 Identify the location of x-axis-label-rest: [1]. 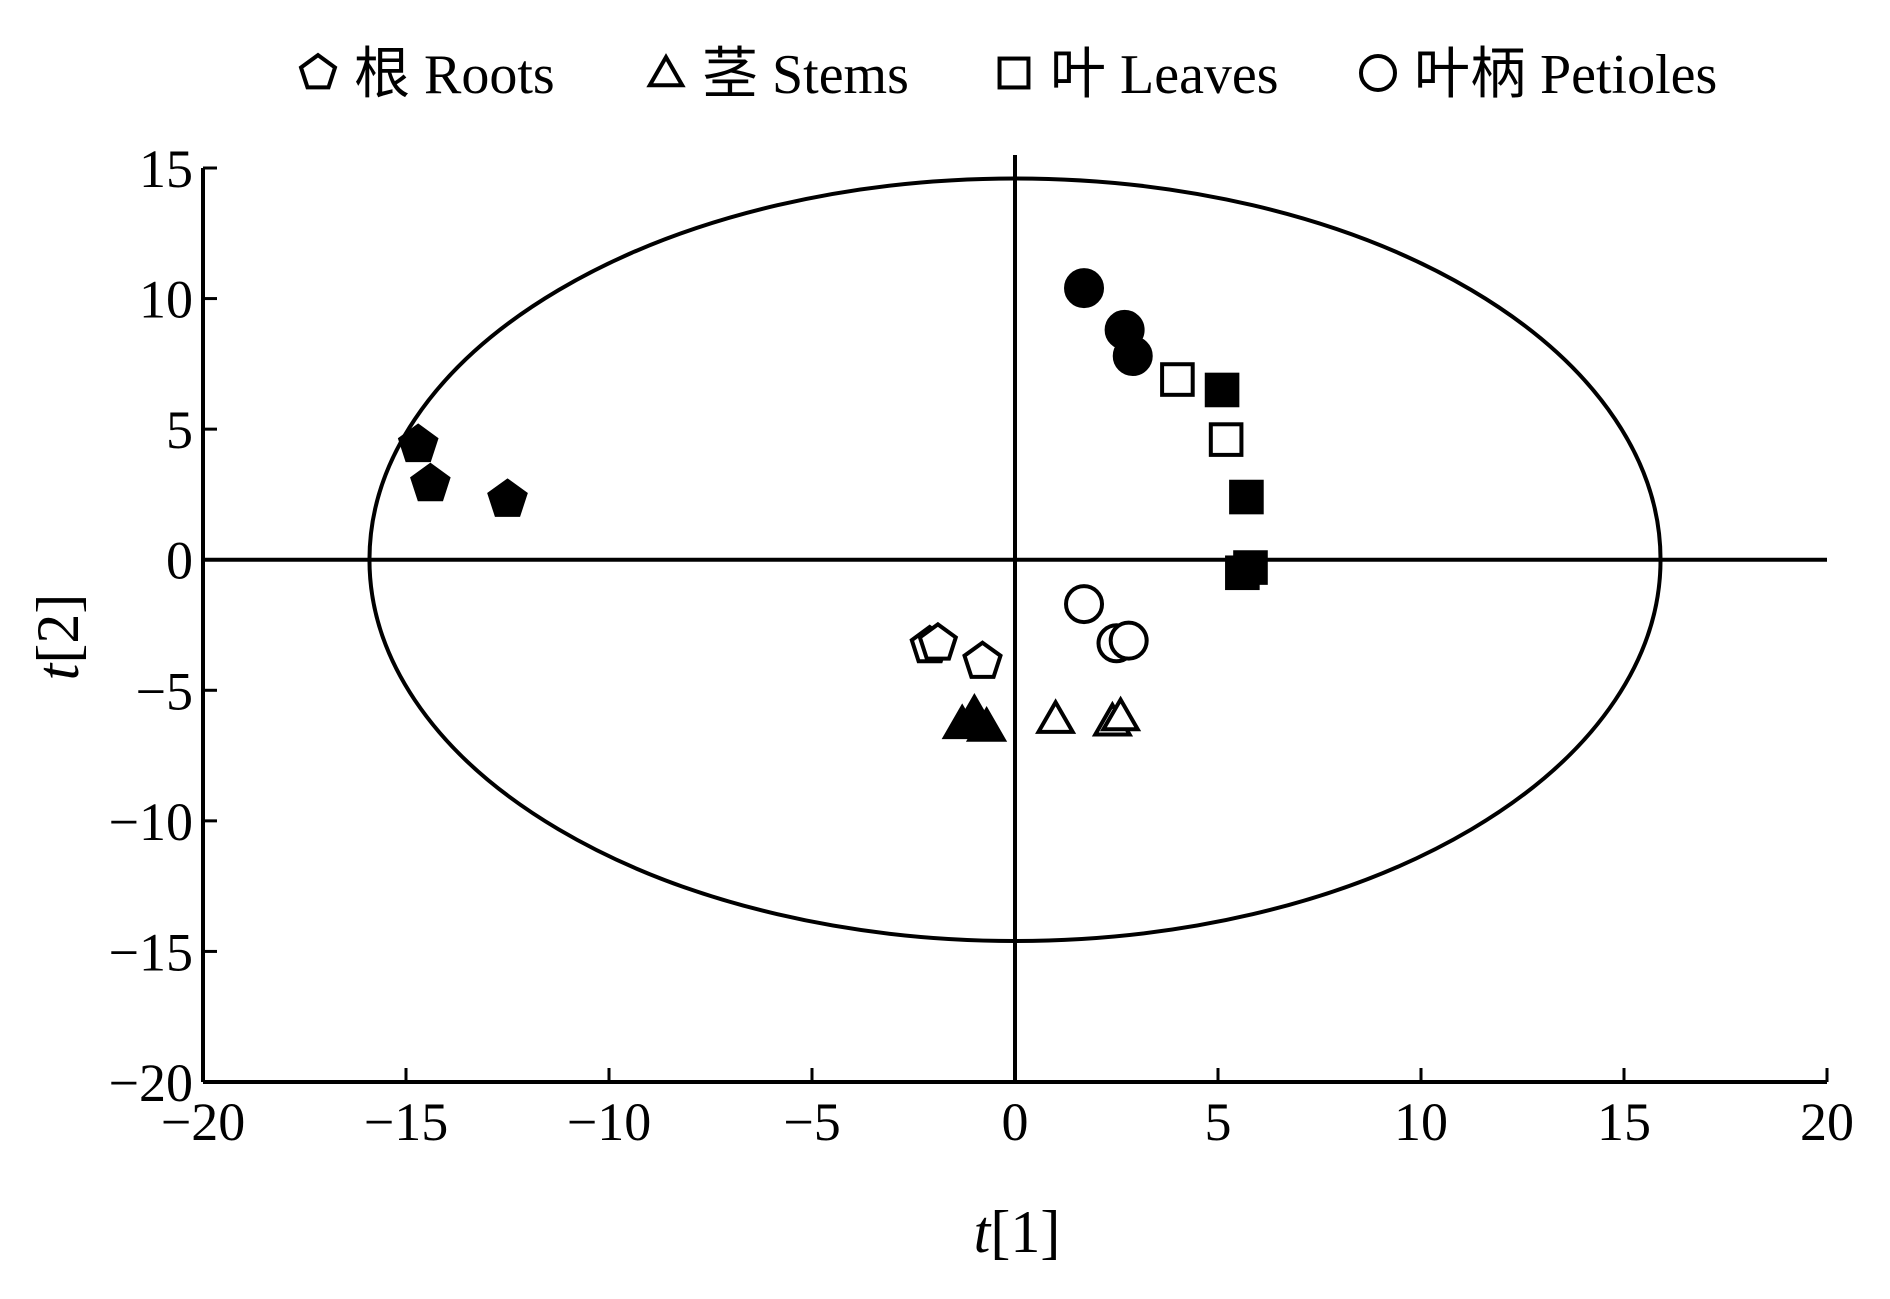
(1025, 1232).